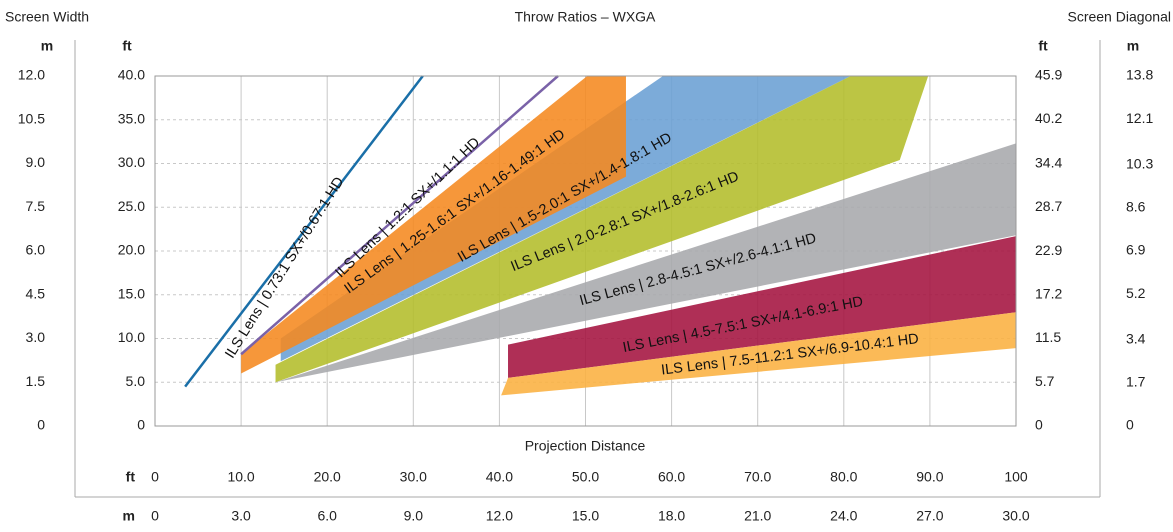 This screenshot has height=532, width=1173. What do you see at coordinates (1048, 162) in the screenshot?
I see `y-tick-label: 34.4` at bounding box center [1048, 162].